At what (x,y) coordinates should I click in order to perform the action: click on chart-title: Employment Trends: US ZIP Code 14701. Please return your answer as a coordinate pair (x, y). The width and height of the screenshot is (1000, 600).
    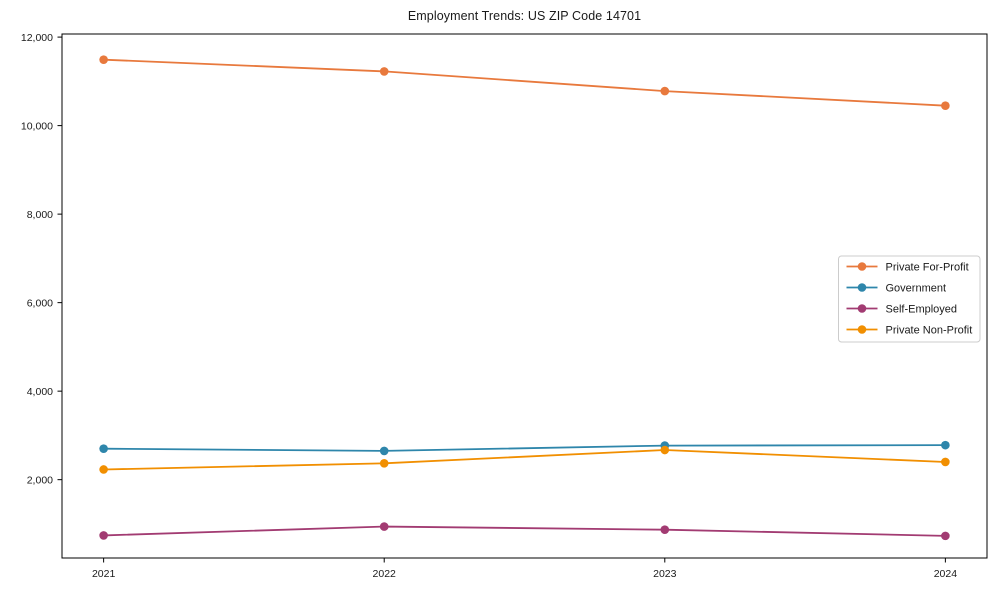
    Looking at the image, I should click on (524, 16).